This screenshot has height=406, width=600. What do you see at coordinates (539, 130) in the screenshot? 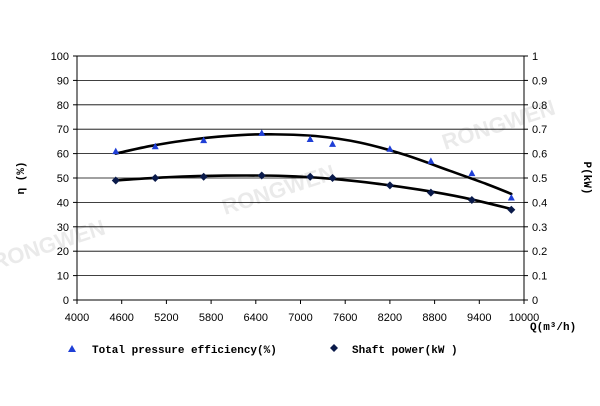
I see `right-tick-label: 0.7` at bounding box center [539, 130].